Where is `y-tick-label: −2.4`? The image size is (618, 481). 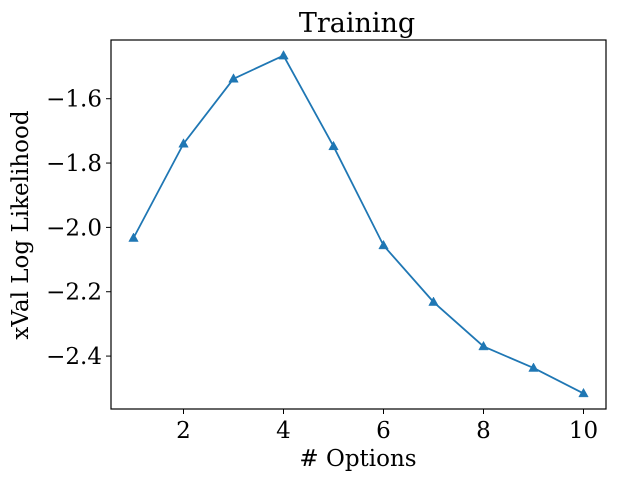
y-tick-label: −2.4 is located at coordinates (74, 357).